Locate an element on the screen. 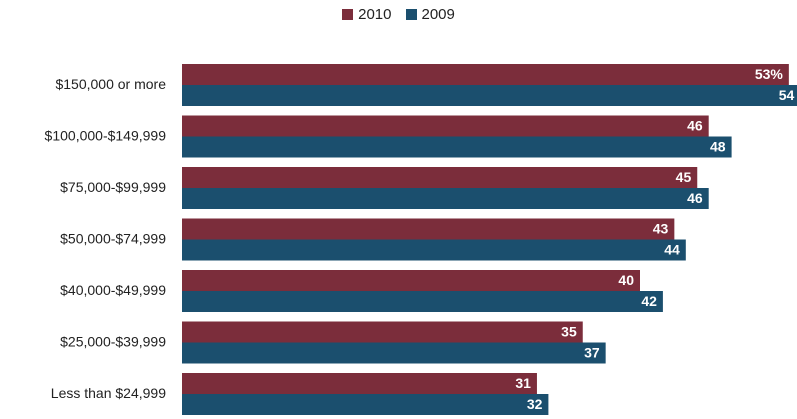  data-label-2010: 45 is located at coordinates (684, 177).